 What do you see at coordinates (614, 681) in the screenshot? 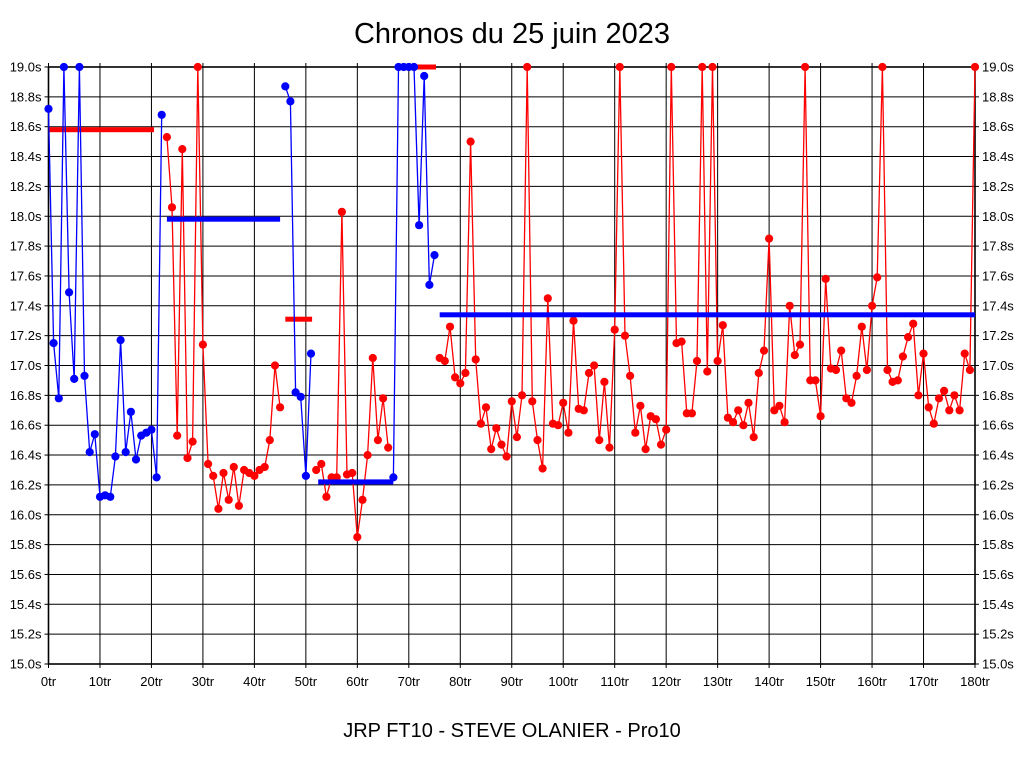
I see `x-tick-label: 110tr` at bounding box center [614, 681].